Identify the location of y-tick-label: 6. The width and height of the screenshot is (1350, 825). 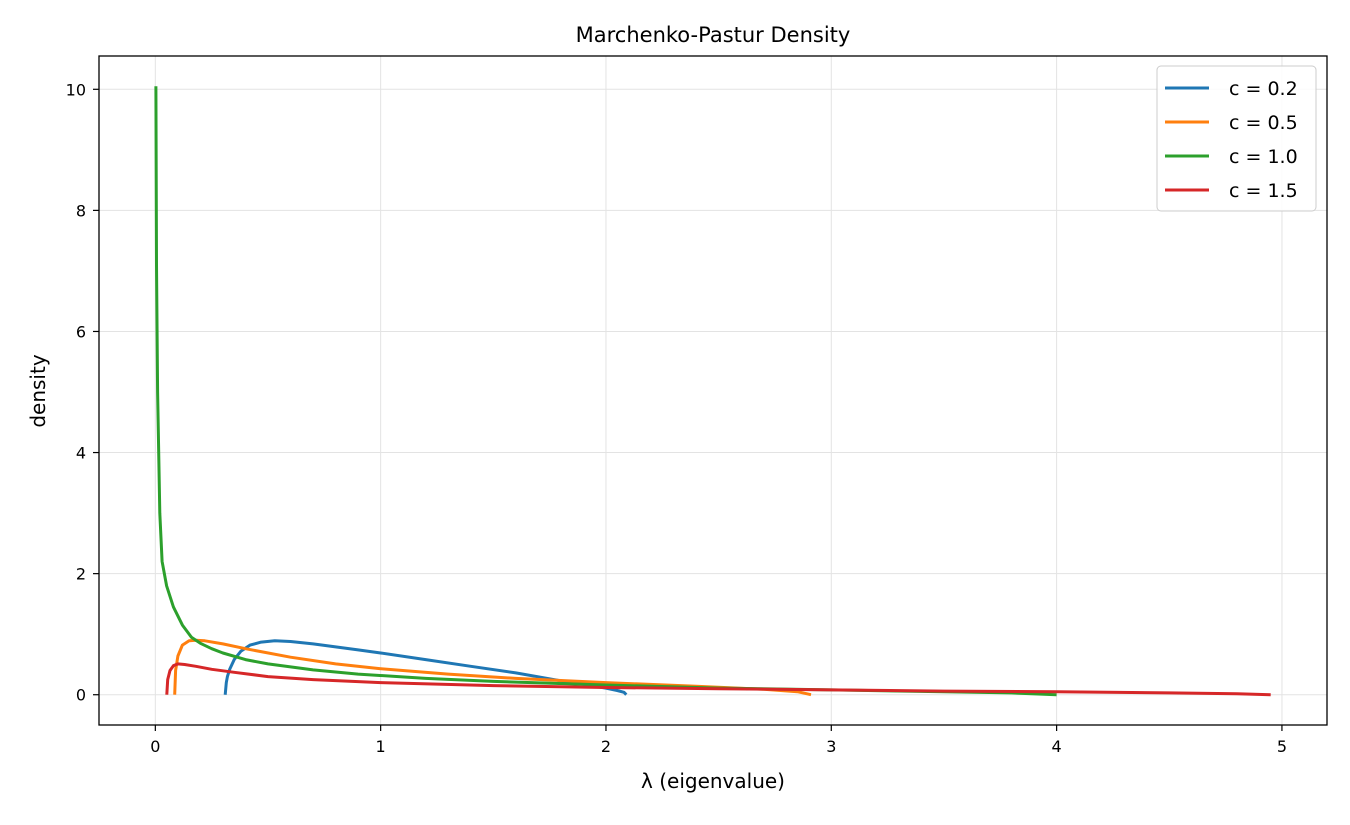
(81, 331).